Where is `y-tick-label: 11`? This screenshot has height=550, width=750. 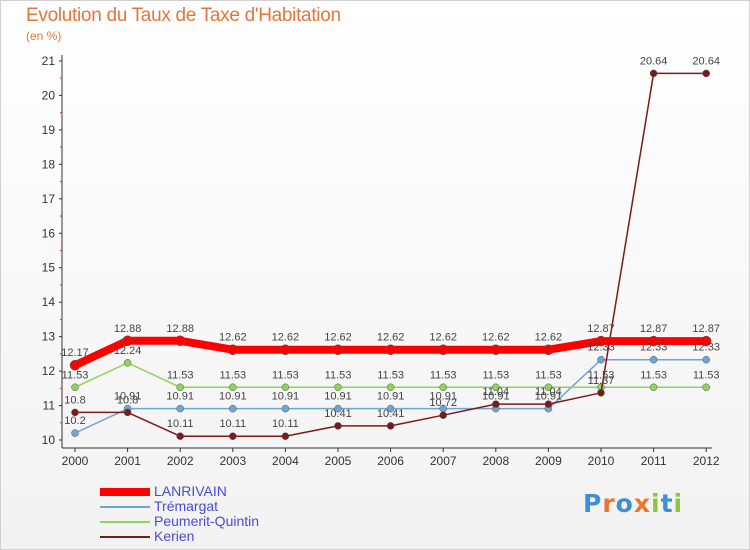
y-tick-label: 11 is located at coordinates (49, 406).